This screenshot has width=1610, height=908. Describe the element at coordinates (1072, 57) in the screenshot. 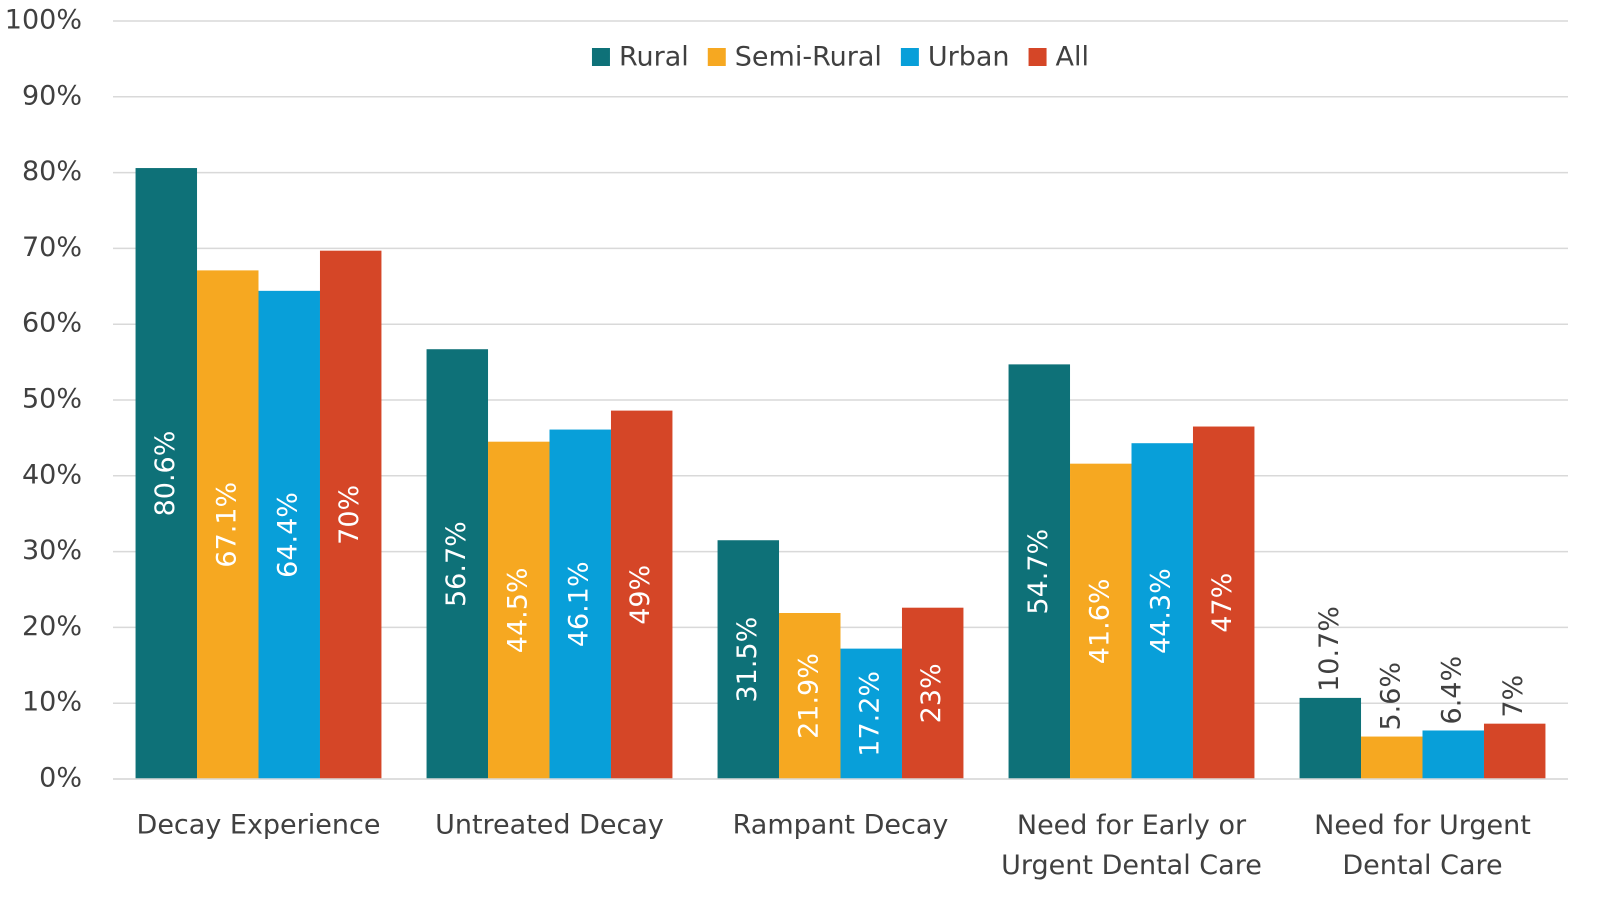

I see `legend-label: All` at that location.